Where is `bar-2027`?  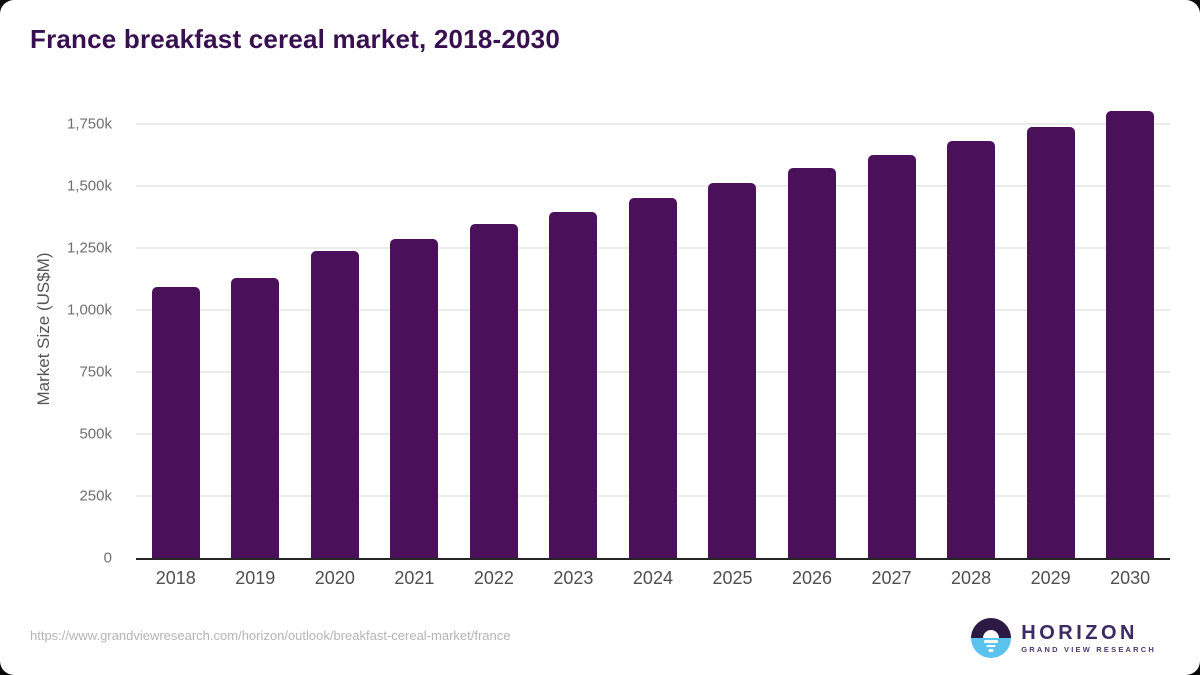 bar-2027 is located at coordinates (891, 356).